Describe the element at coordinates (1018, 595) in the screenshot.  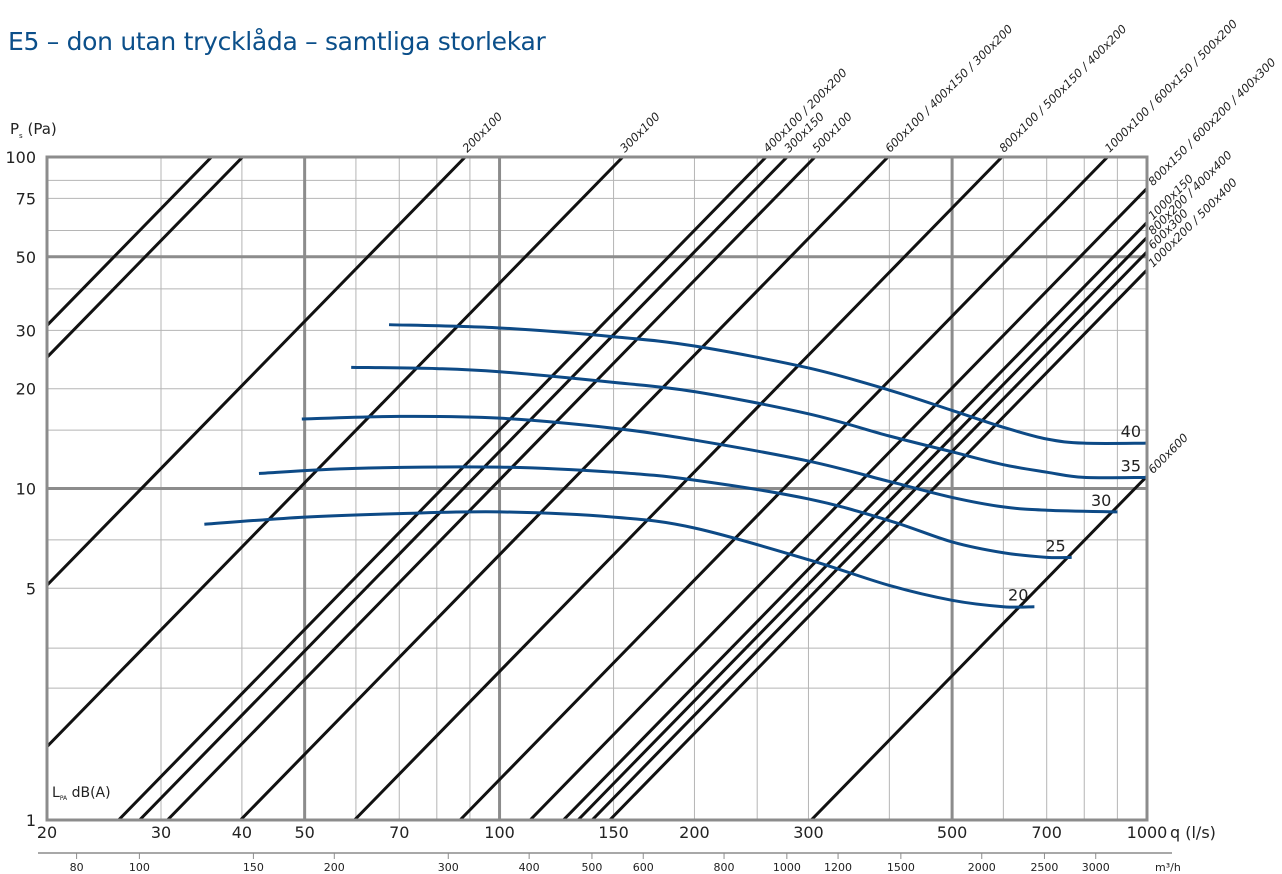
I see `sound-curve-label: 20` at that location.